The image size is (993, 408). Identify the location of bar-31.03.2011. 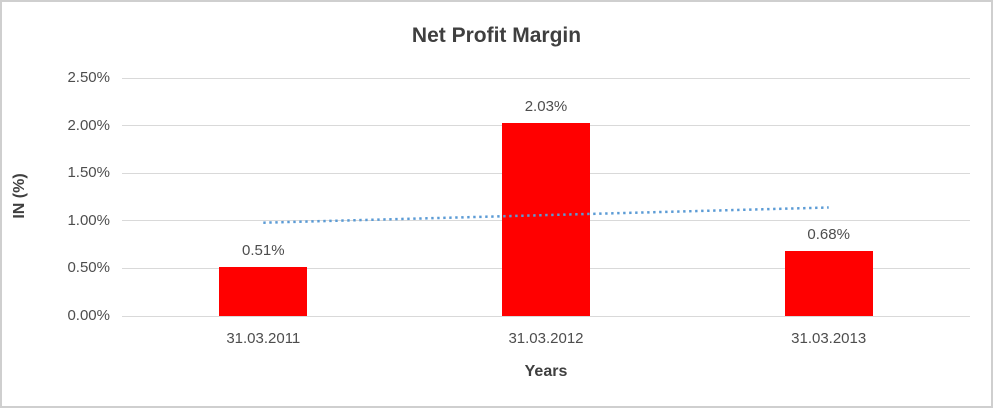
(263, 291).